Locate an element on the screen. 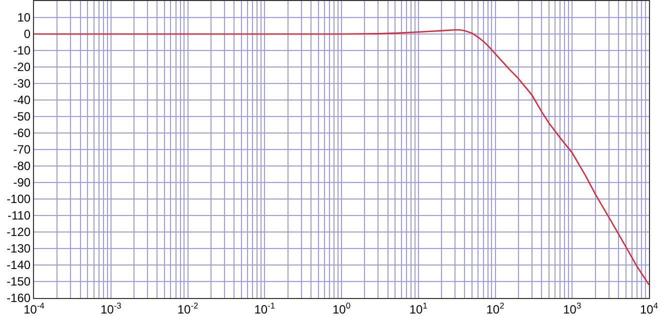 Image resolution: width=661 pixels, height=320 pixels. y-tick-label: -120 is located at coordinates (18, 232).